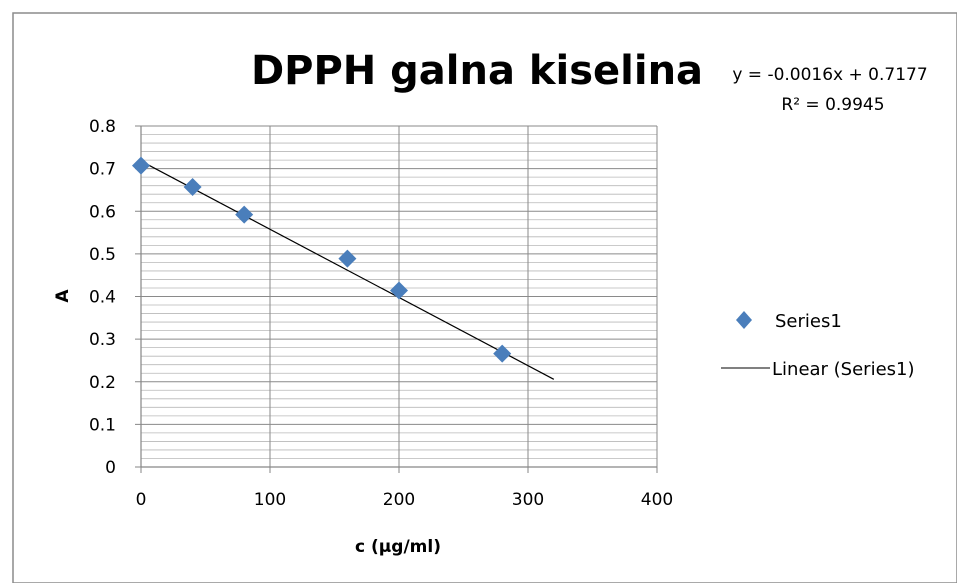  I want to click on legend: Series1 Linear (Series1), so click(818, 345).